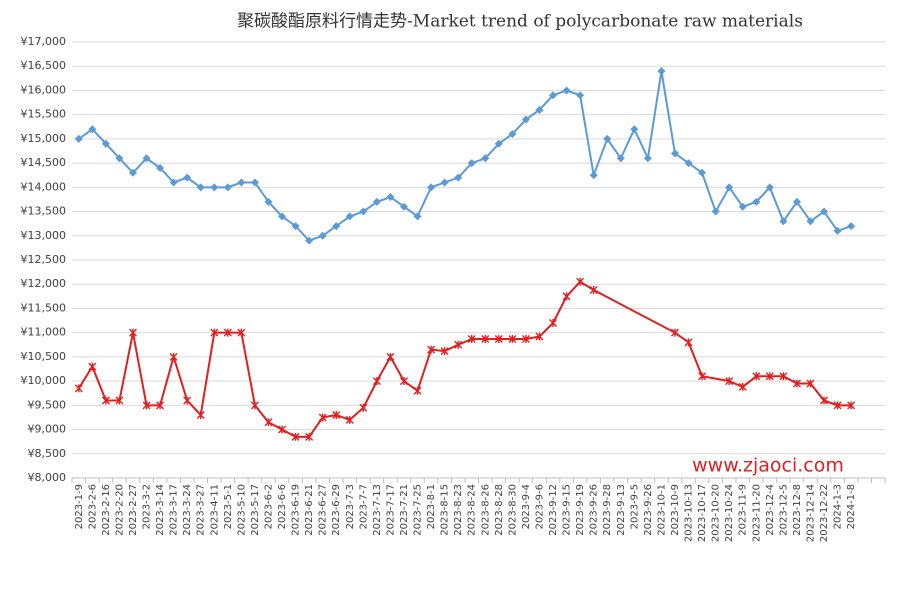  I want to click on x-tick-label: 2023-7-17, so click(390, 510).